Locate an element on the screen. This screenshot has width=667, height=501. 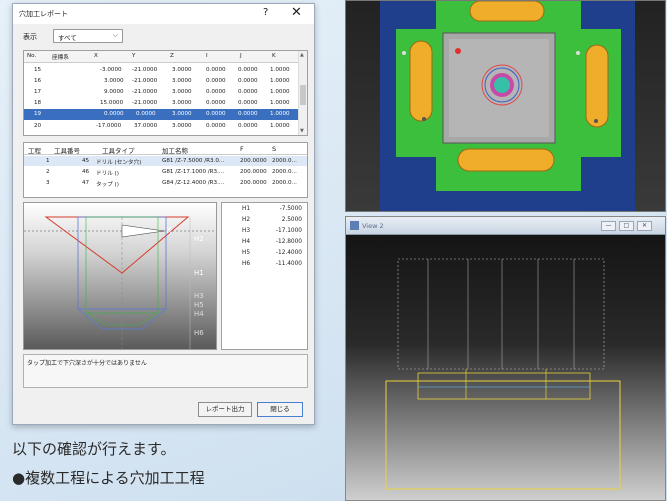
minimize-button: — is located at coordinates (608, 226).